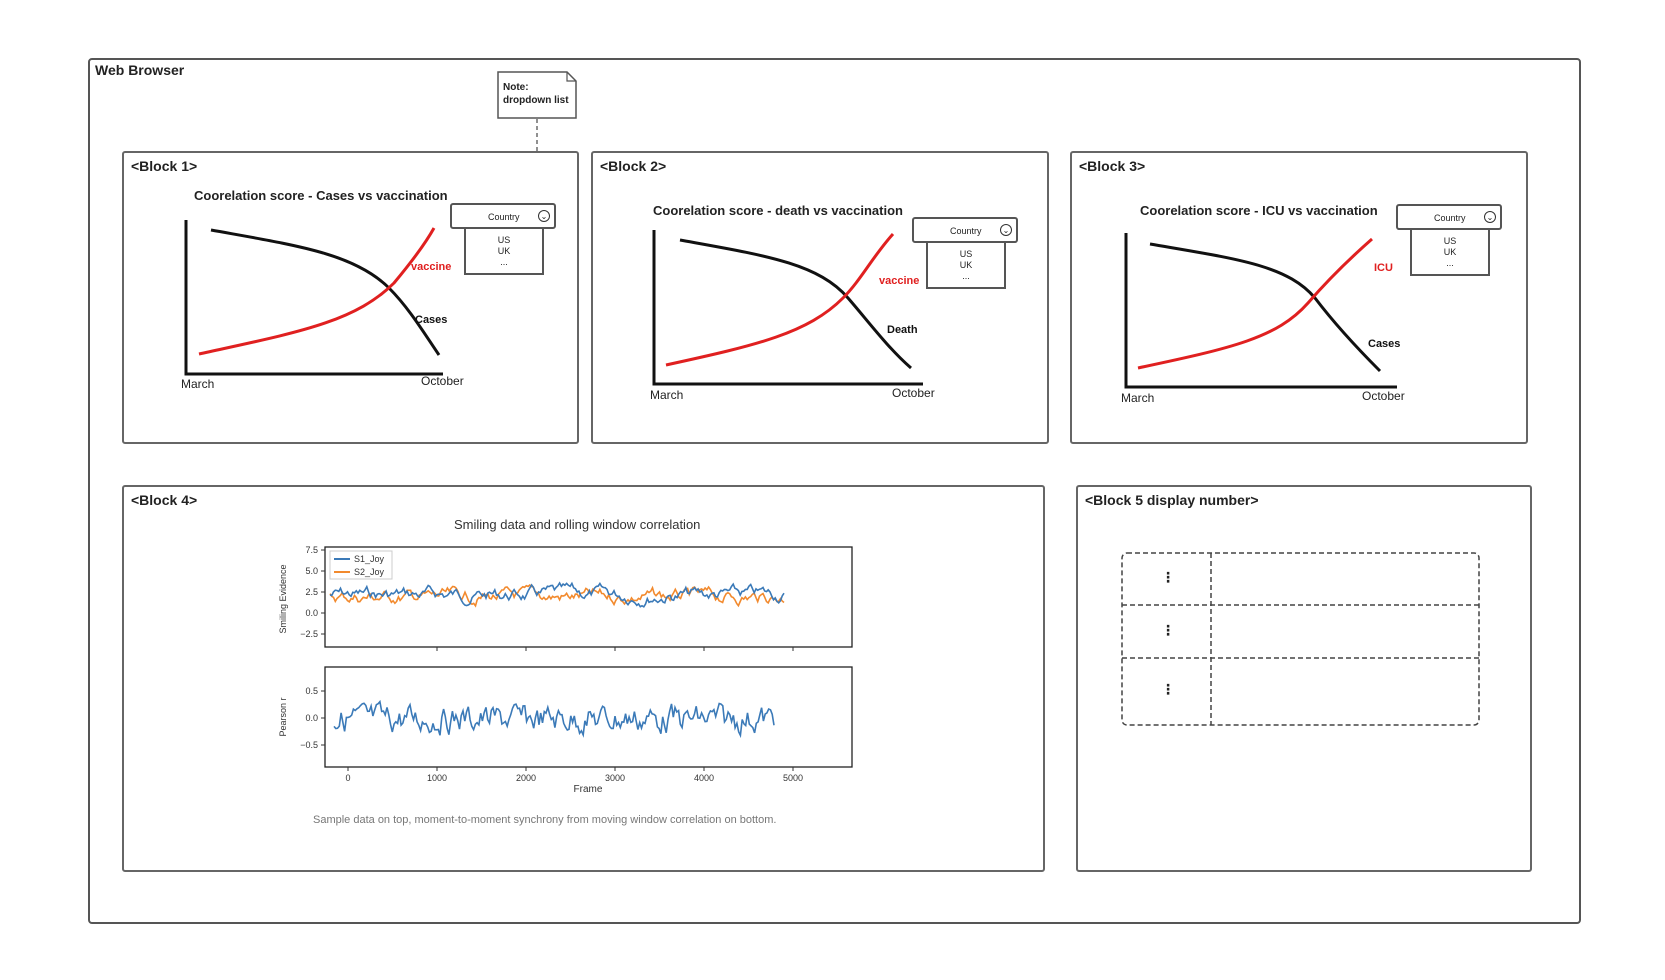 This screenshot has height=980, width=1665. What do you see at coordinates (283, 716) in the screenshot?
I see `bottom-ylabel: Pearson r` at bounding box center [283, 716].